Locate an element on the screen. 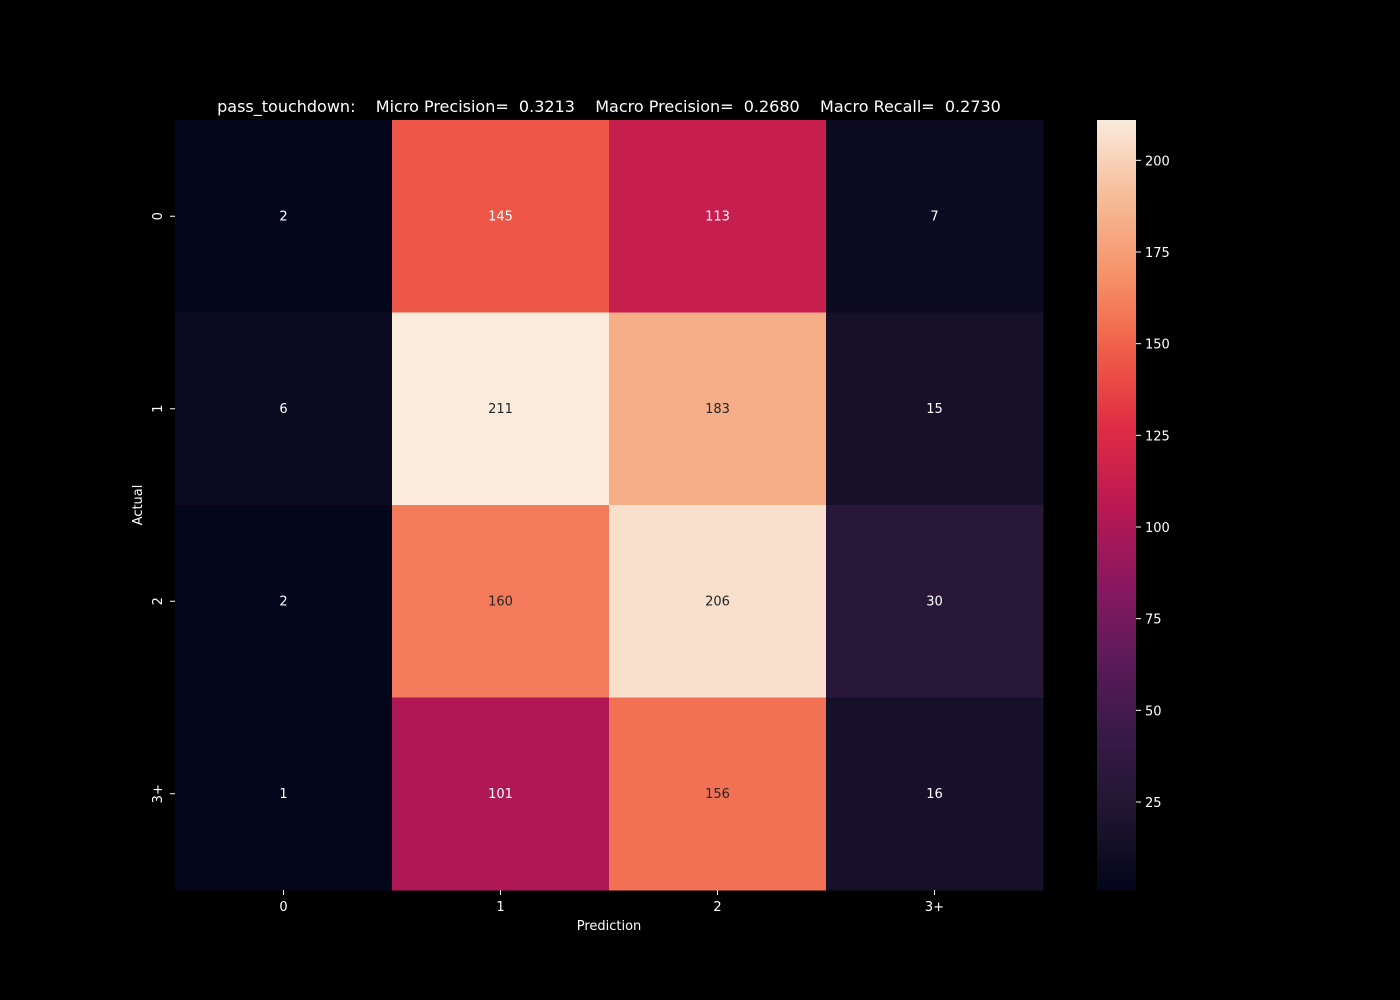 The width and height of the screenshot is (1400, 1000). cell-value-1-0: 6 is located at coordinates (283, 409).